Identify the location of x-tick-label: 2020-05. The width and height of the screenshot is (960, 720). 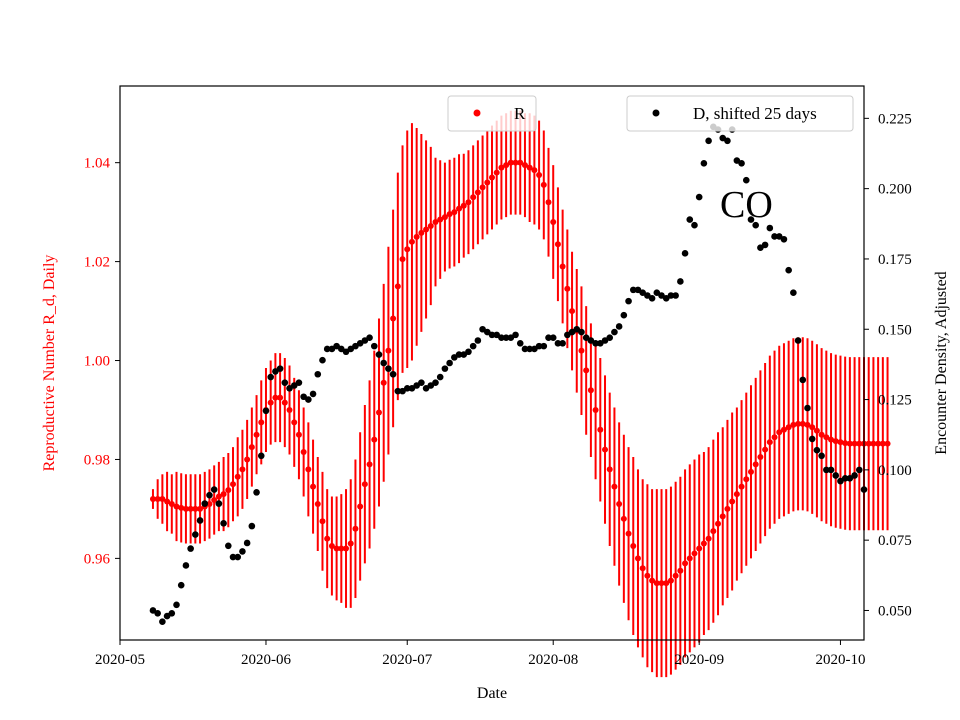
(120, 660).